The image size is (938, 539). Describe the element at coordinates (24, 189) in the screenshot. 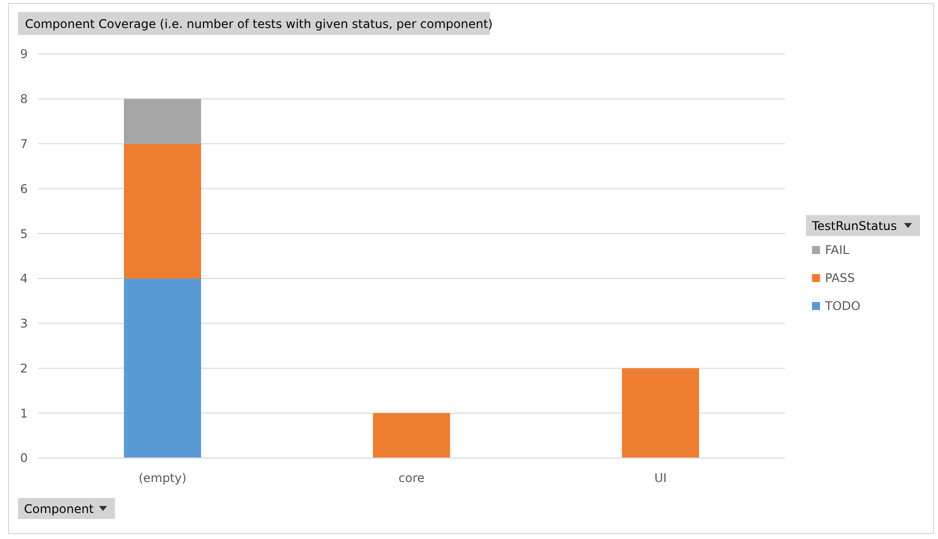

I see `y-tick-label: 6` at that location.